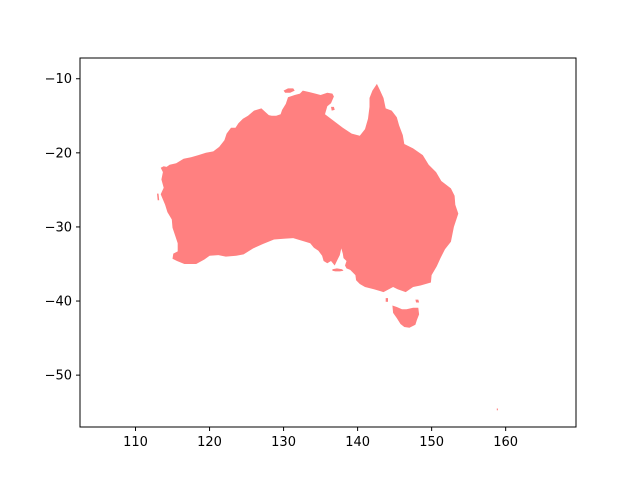  What do you see at coordinates (338, 270) in the screenshot?
I see `land-region-kangaroo-island` at bounding box center [338, 270].